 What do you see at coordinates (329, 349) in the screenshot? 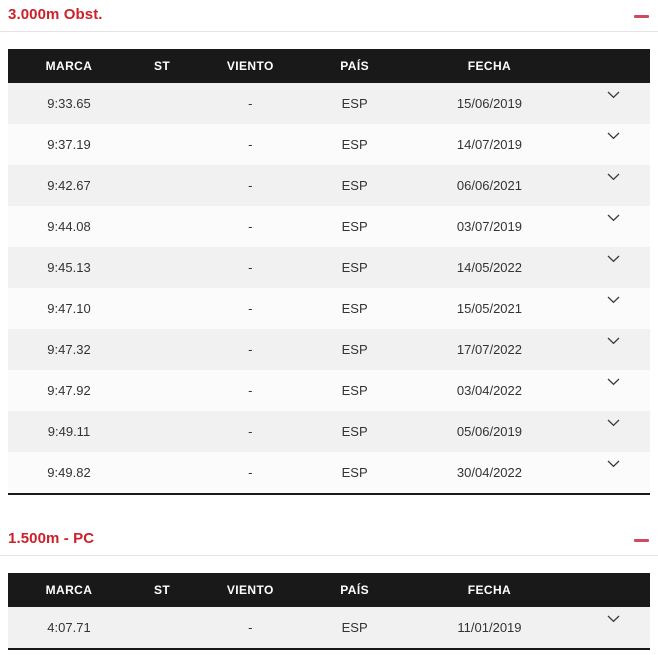
I see `table-row: 9:47.32 - ESP 17/07/2022` at bounding box center [329, 349].